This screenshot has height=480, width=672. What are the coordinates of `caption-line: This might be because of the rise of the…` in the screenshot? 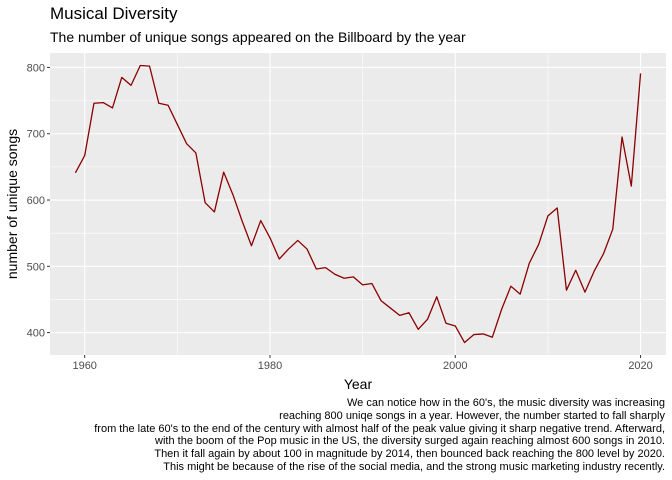 It's located at (414, 466).